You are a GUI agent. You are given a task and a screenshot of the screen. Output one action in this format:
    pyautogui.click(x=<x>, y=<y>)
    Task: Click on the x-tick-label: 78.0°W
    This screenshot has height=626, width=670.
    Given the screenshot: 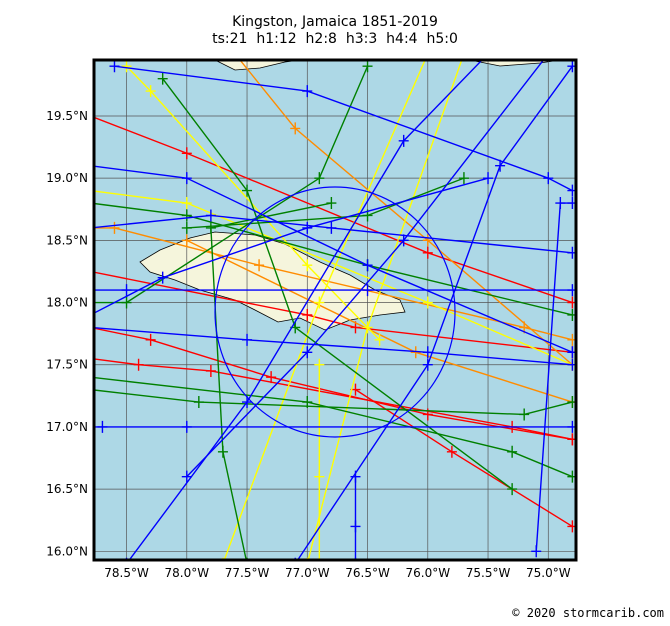 What is the action you would take?
    pyautogui.click(x=186, y=573)
    